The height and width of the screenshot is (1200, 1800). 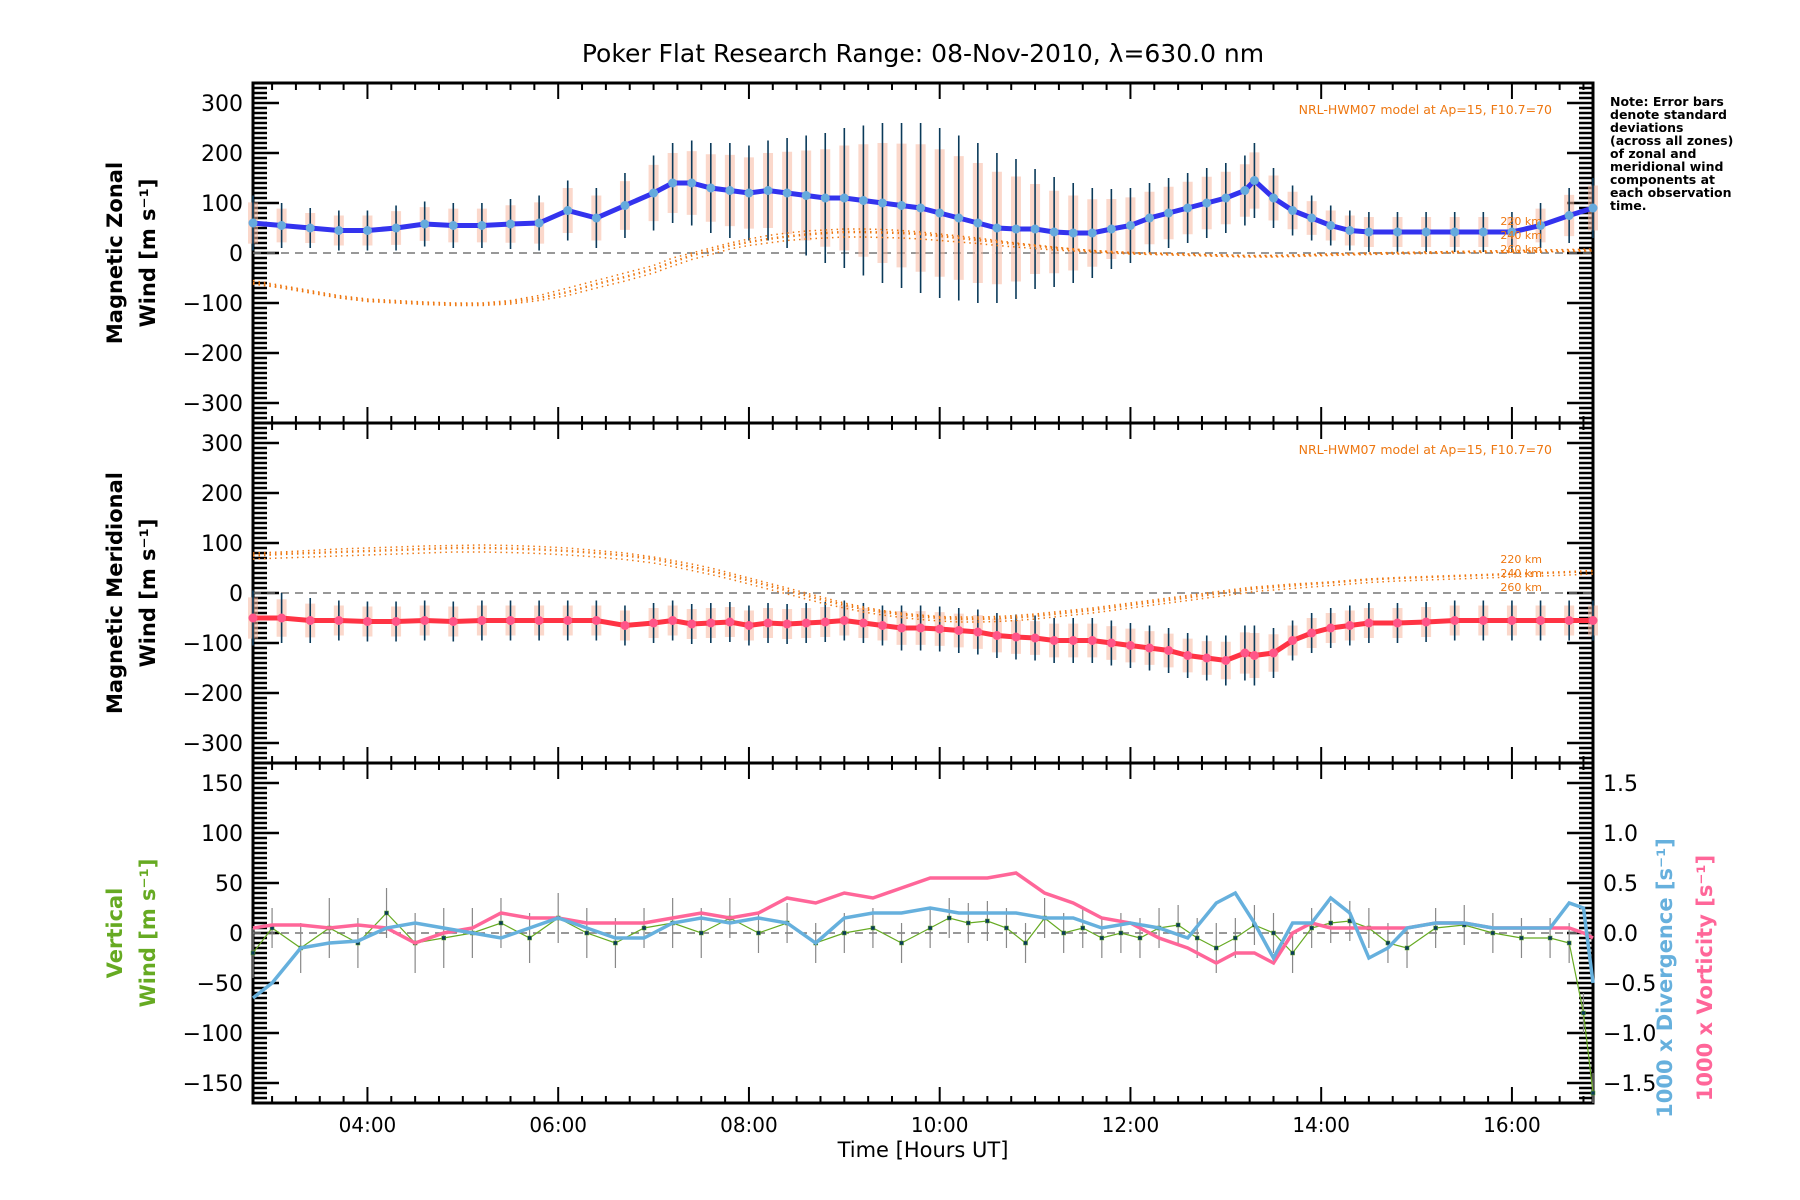 What do you see at coordinates (923, 581) in the screenshot?
I see `model-curve-220-km` at bounding box center [923, 581].